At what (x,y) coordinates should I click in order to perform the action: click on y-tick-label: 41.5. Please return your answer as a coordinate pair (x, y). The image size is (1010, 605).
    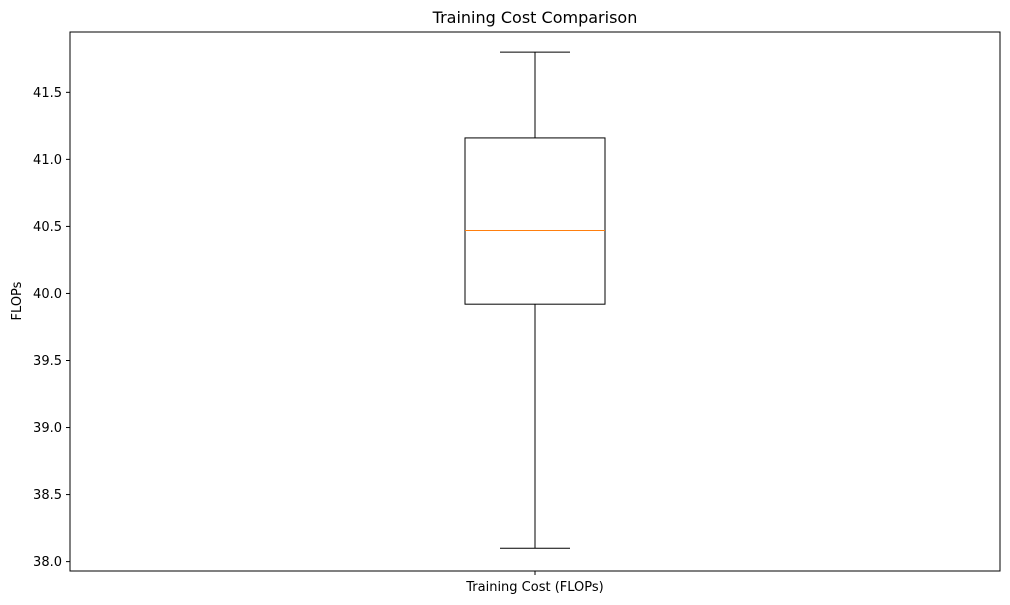
    Looking at the image, I should click on (47, 93).